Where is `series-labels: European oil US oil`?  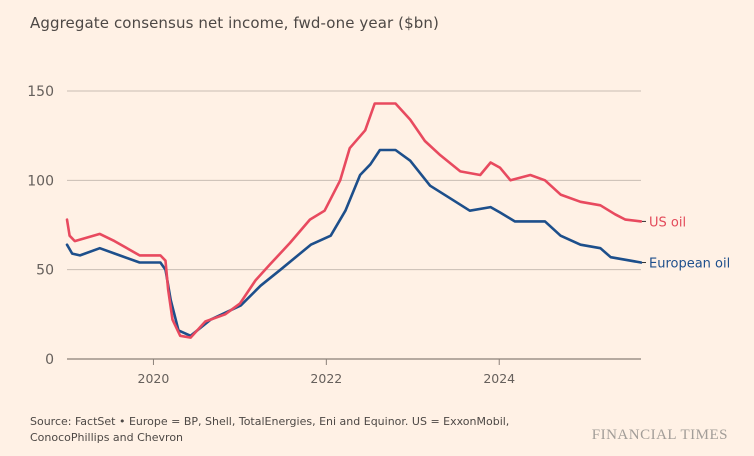 series-labels: European oil US oil is located at coordinates (686, 243).